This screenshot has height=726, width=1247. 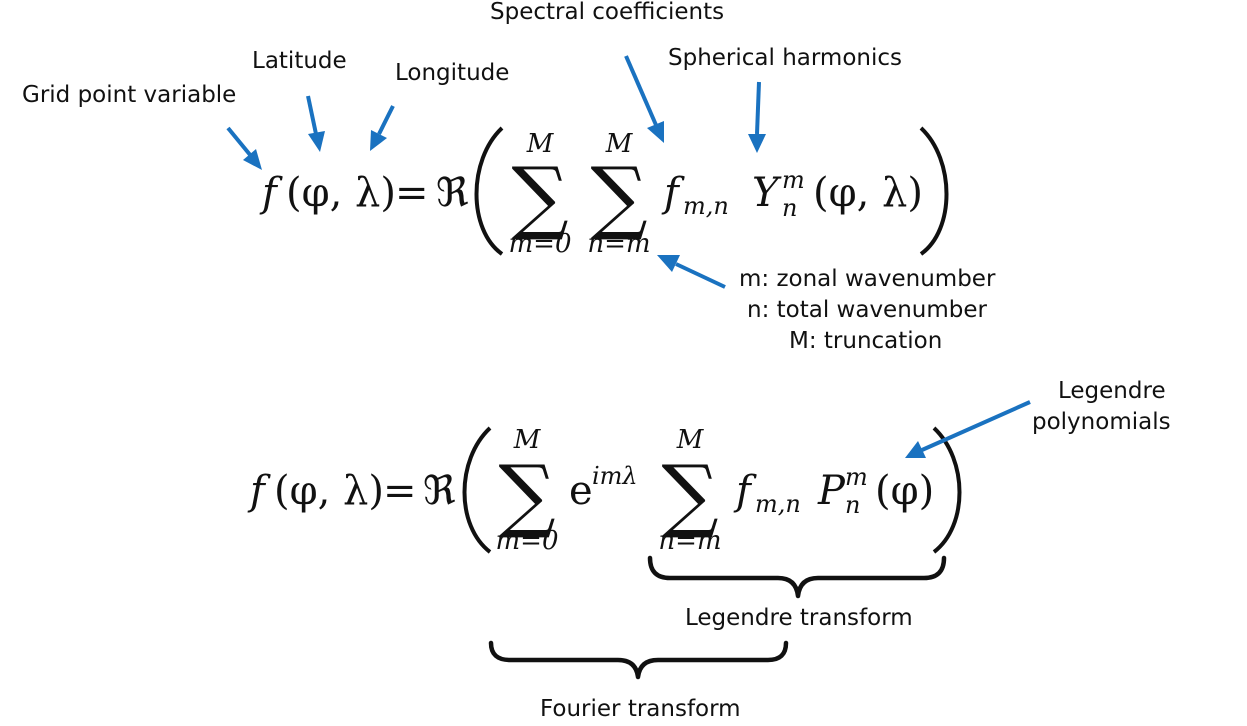 What do you see at coordinates (673, 193) in the screenshot?
I see `eq1-coef: f` at bounding box center [673, 193].